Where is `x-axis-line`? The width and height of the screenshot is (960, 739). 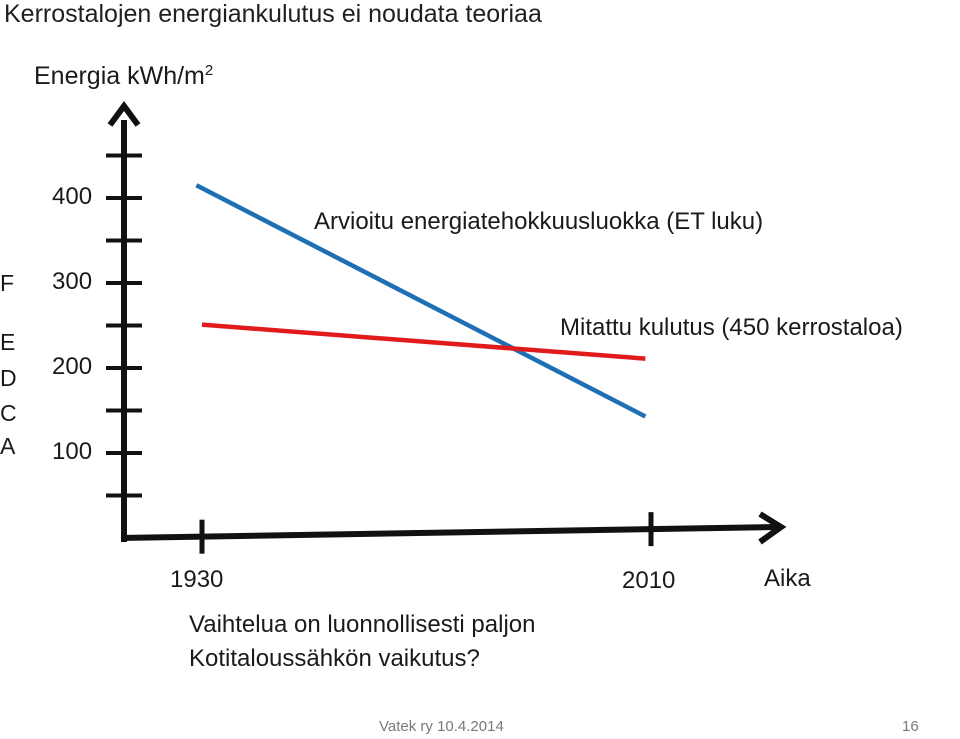 x-axis-line is located at coordinates (449, 532).